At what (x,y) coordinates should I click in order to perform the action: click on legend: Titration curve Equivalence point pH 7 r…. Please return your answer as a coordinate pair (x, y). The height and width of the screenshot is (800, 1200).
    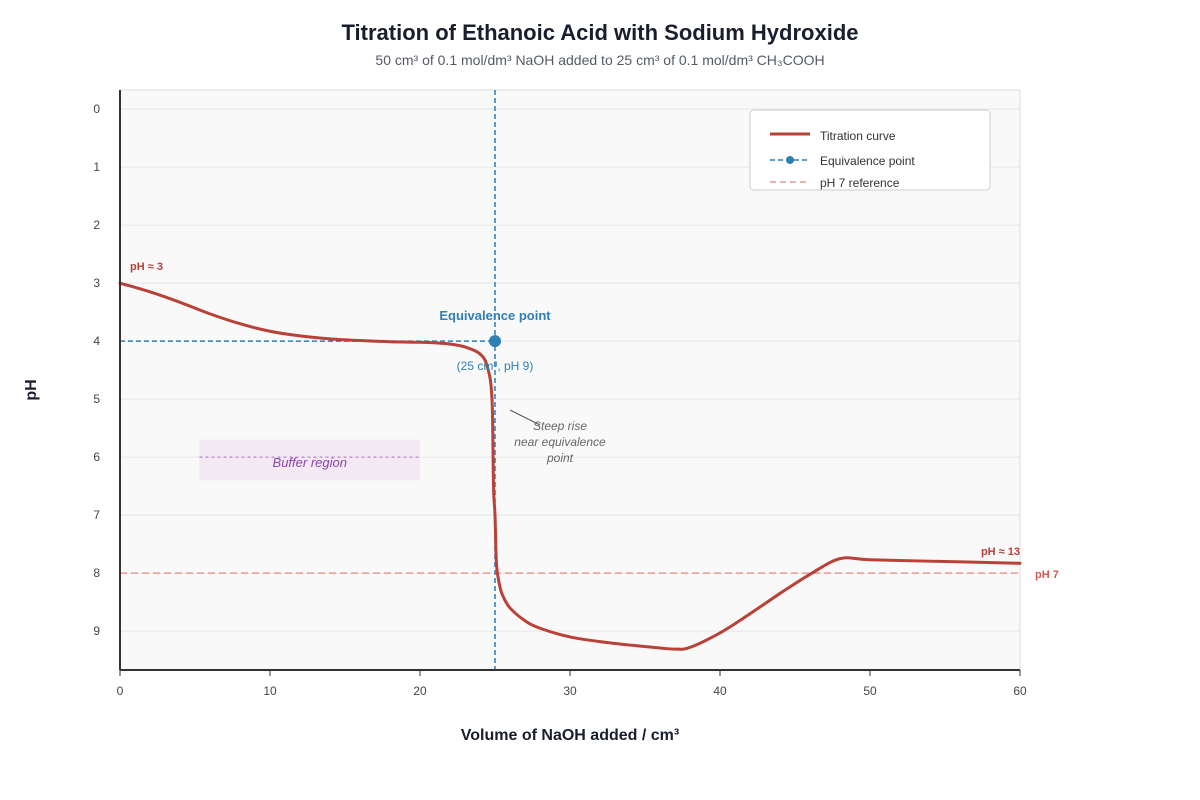
    Looking at the image, I should click on (870, 150).